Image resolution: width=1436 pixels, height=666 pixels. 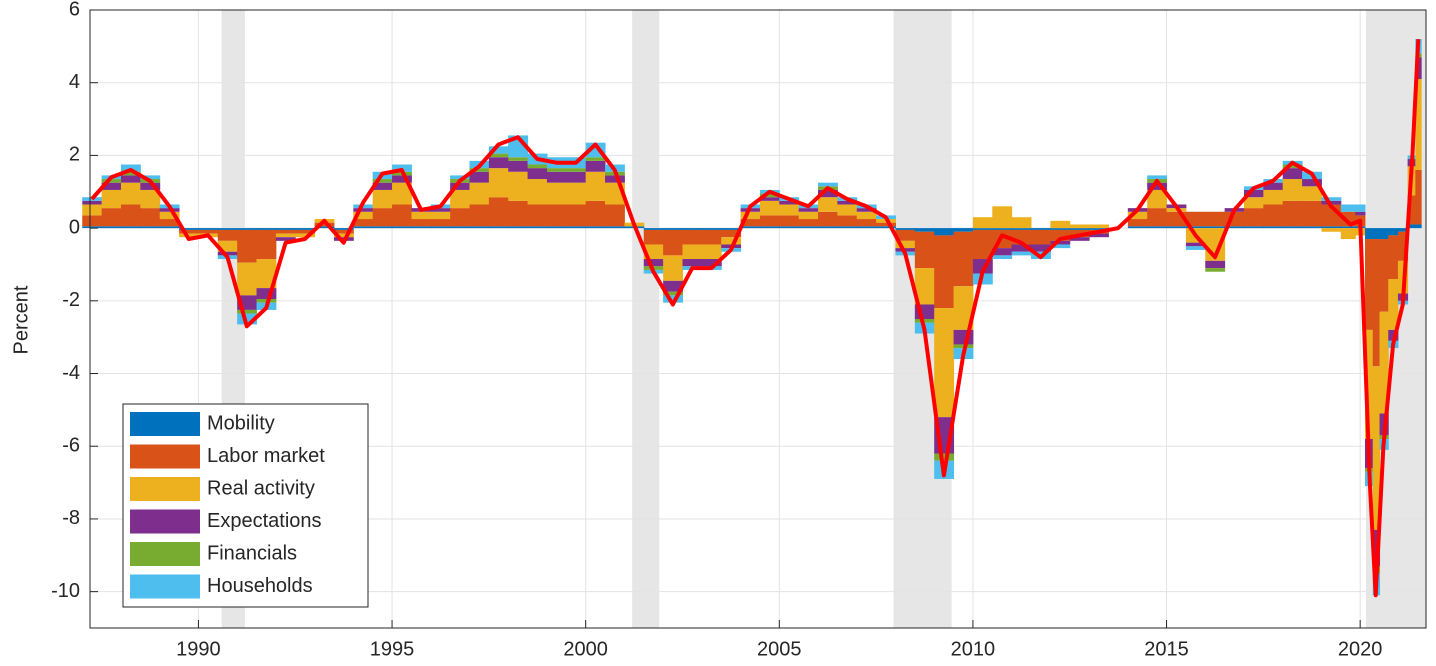 I want to click on legend-label: Expectations, so click(x=264, y=521).